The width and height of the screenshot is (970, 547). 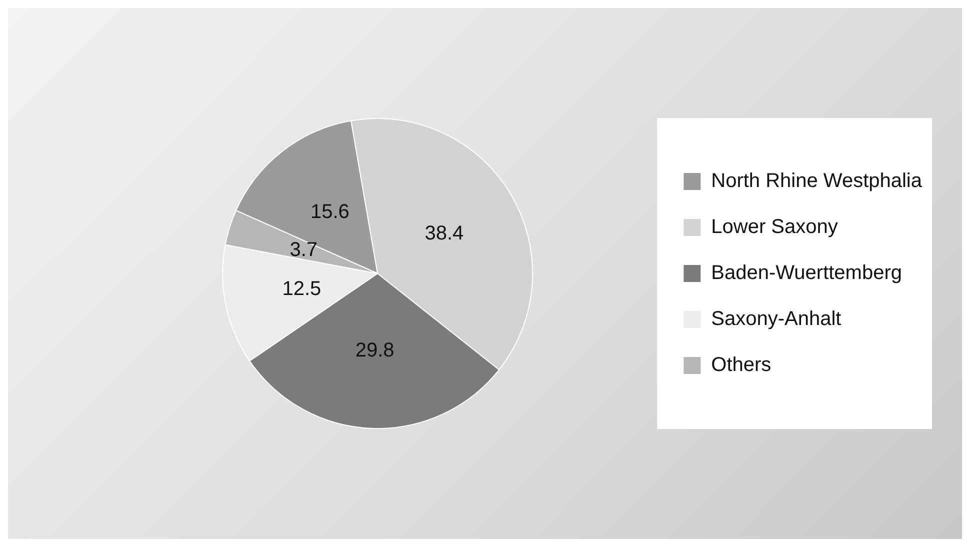 I want to click on legend-label: Saxony-Anhalt, so click(x=776, y=319).